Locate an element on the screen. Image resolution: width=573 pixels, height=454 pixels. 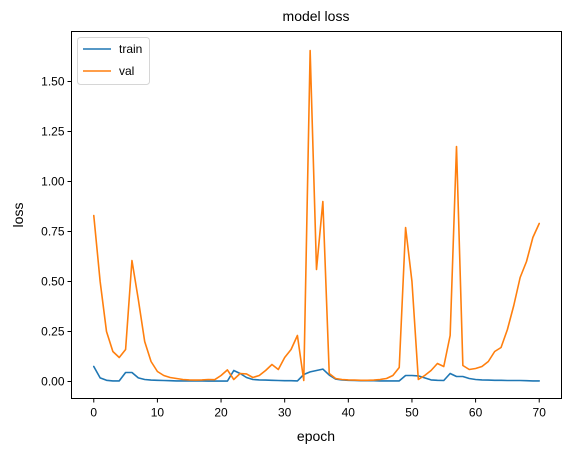
chart-title: model loss is located at coordinates (316, 16).